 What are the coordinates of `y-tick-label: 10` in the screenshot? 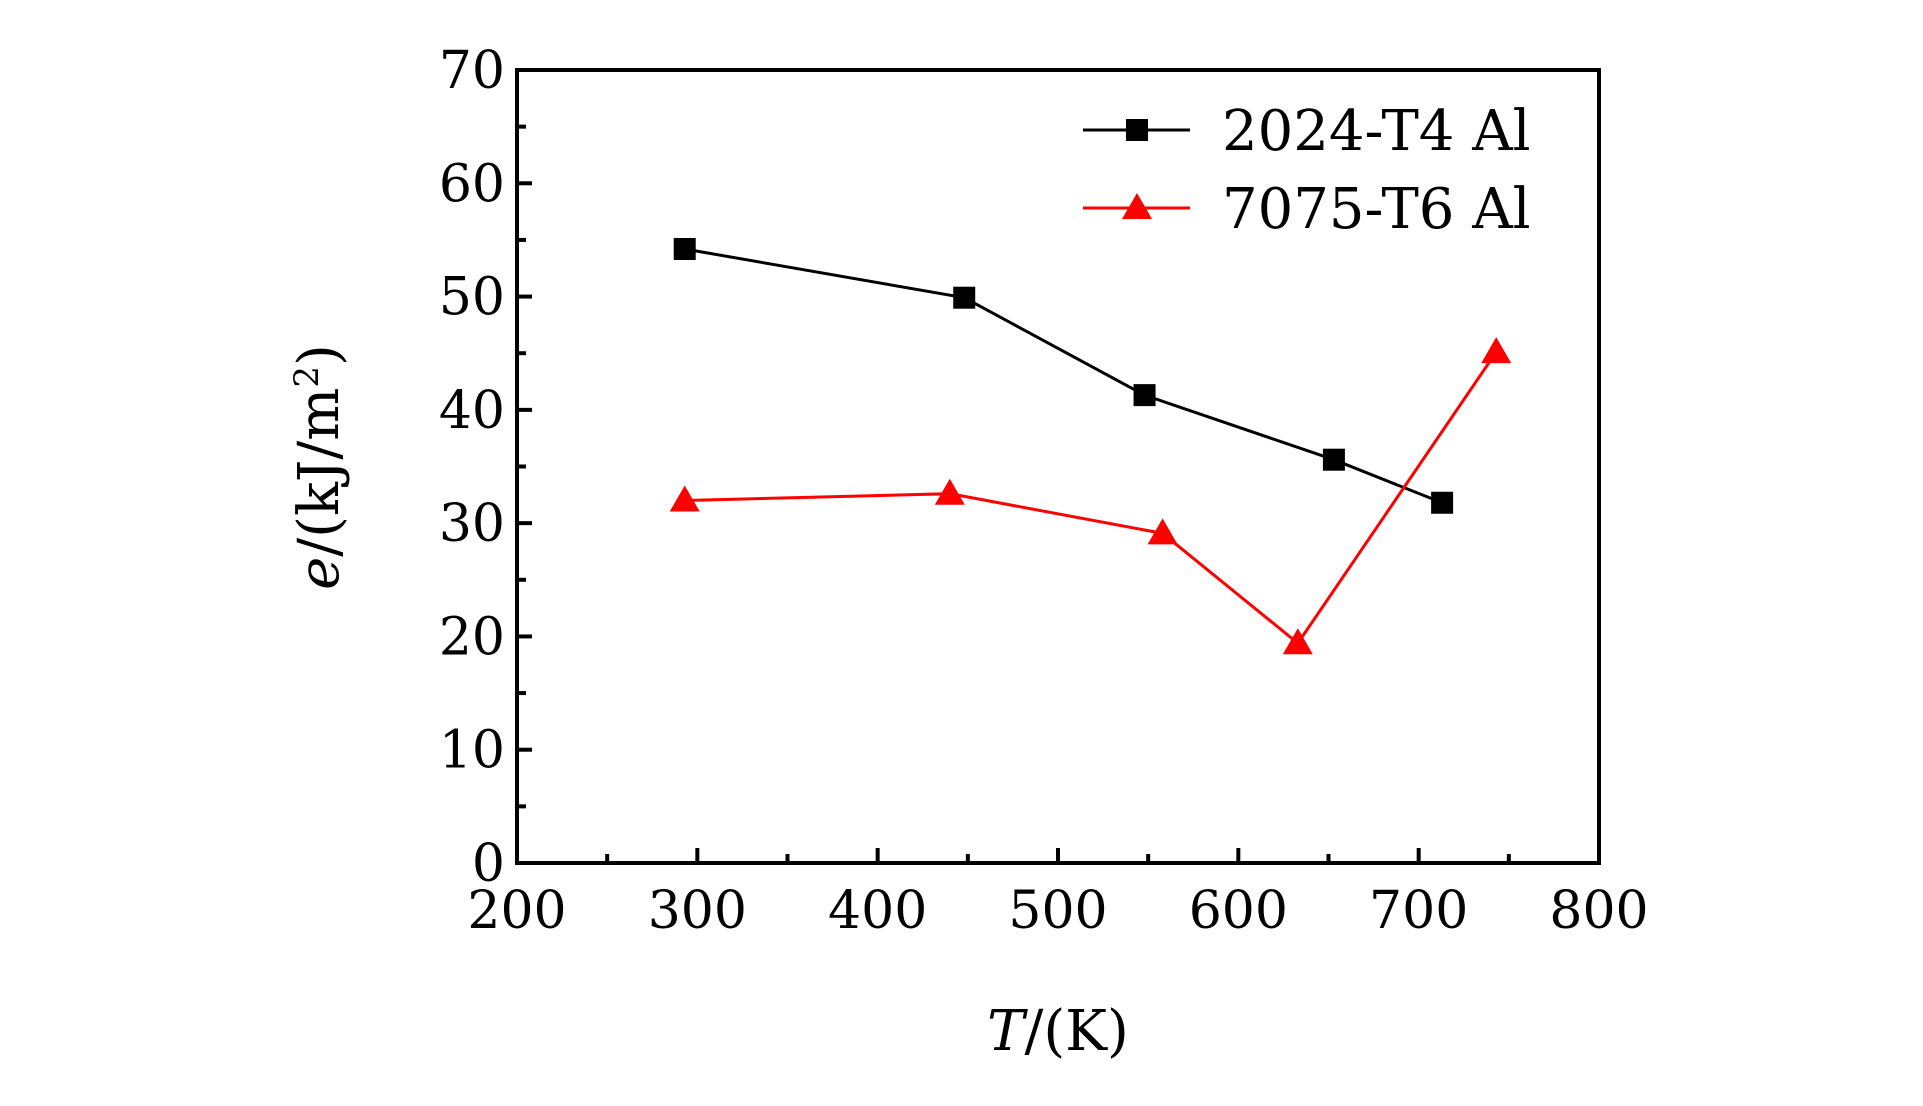 It's located at (472, 751).